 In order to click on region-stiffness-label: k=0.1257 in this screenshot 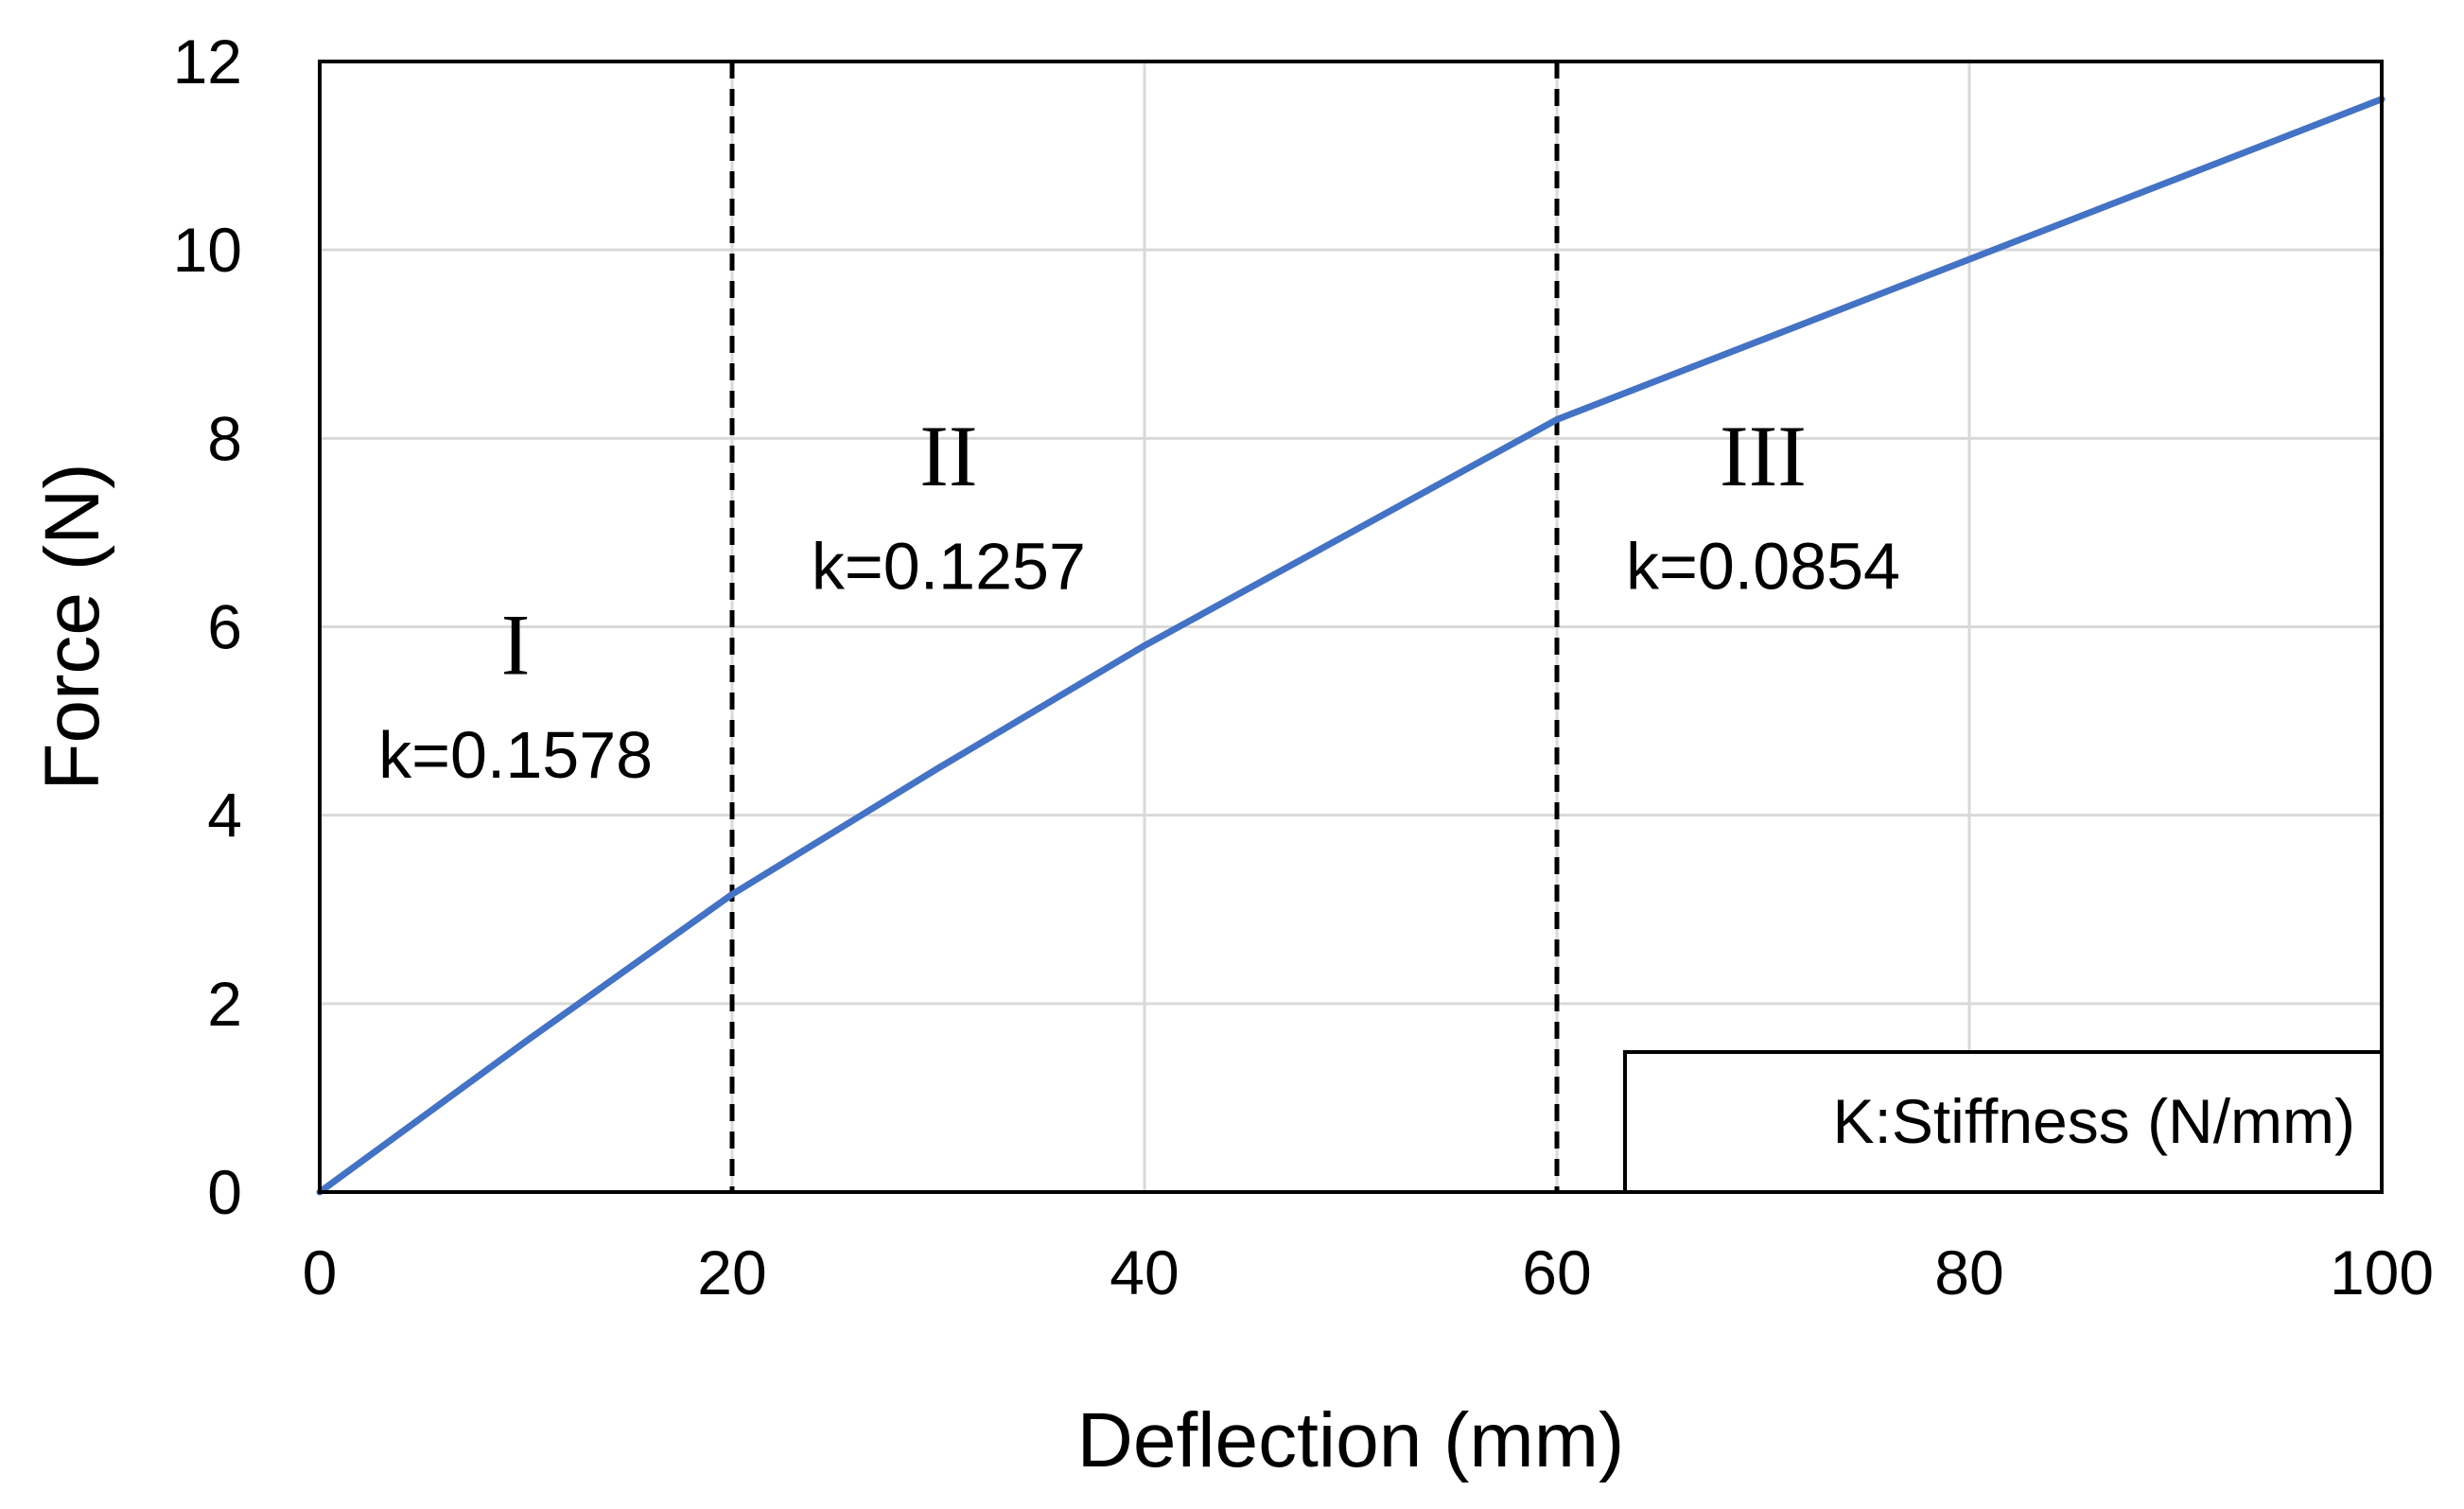, I will do `click(949, 567)`.